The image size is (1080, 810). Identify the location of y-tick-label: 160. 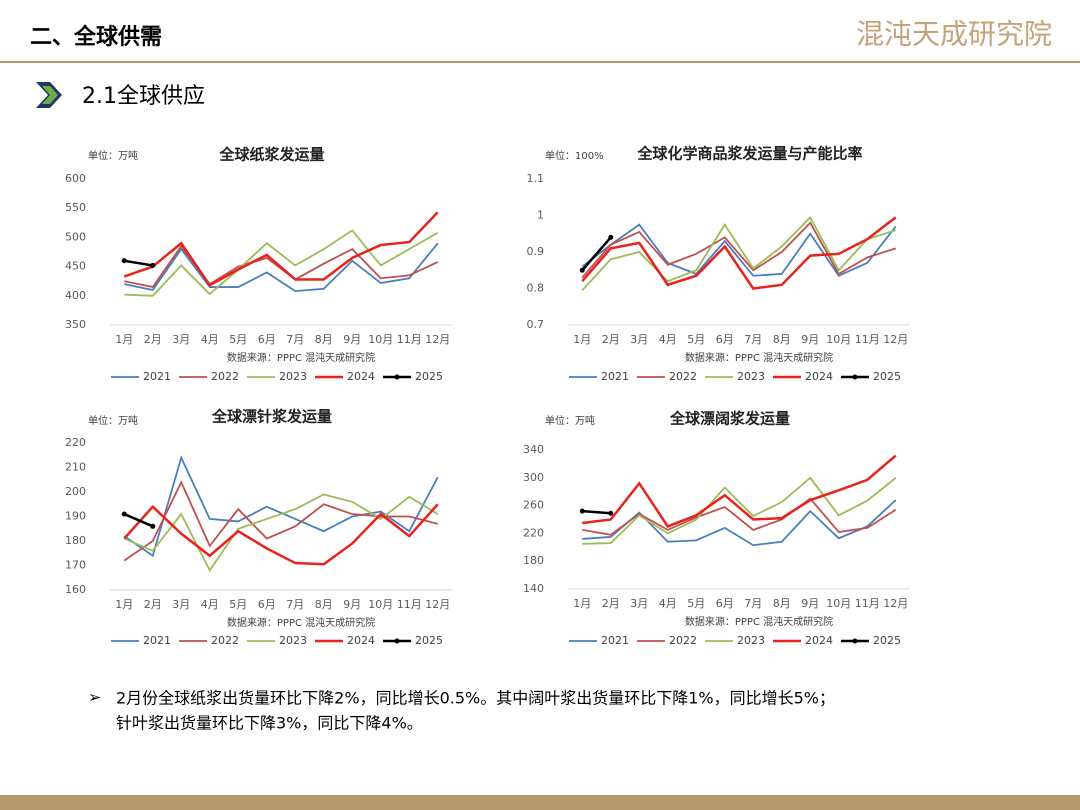
(75, 589).